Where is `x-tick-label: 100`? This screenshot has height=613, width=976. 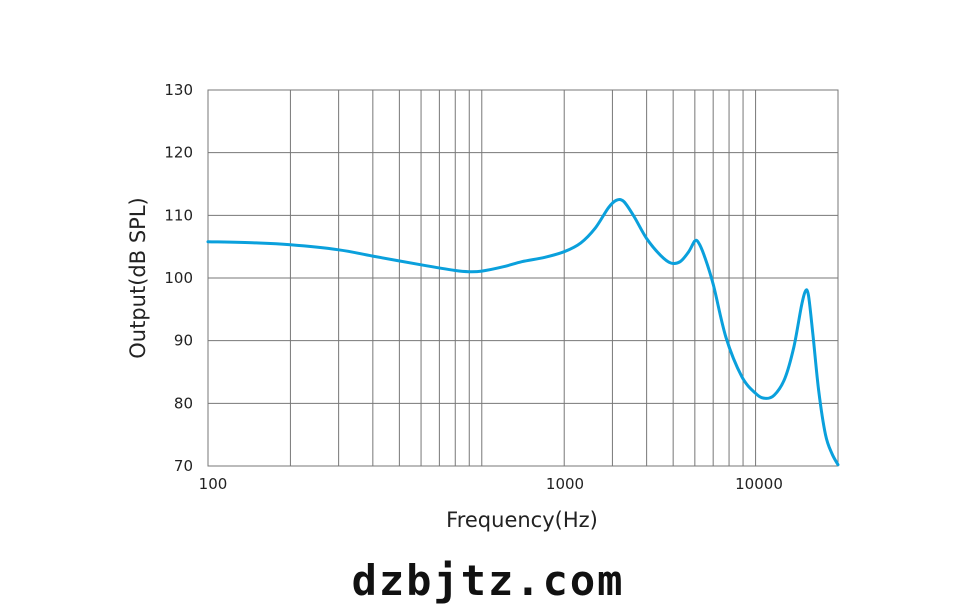
x-tick-label: 100 is located at coordinates (213, 484).